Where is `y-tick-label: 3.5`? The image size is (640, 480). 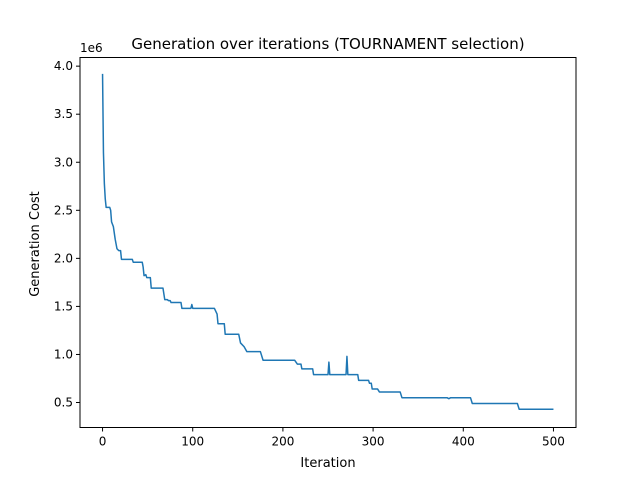 y-tick-label: 3.5 is located at coordinates (63, 114).